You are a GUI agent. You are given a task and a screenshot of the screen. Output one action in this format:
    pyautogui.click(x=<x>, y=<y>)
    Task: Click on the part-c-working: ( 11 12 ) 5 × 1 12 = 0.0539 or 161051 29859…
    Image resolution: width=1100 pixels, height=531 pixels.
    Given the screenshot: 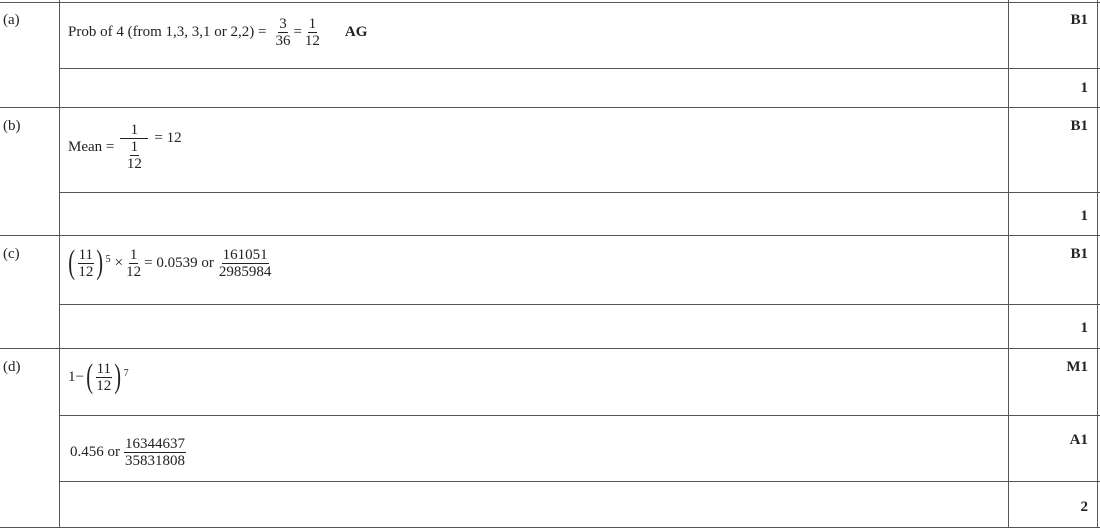 What is the action you would take?
    pyautogui.click(x=170, y=263)
    